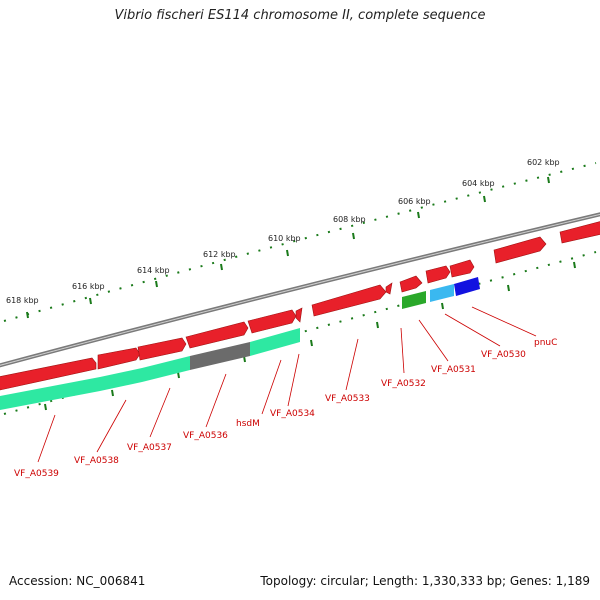 The height and width of the screenshot is (600, 600). I want to click on gene-label: VF_A0531, so click(453, 370).